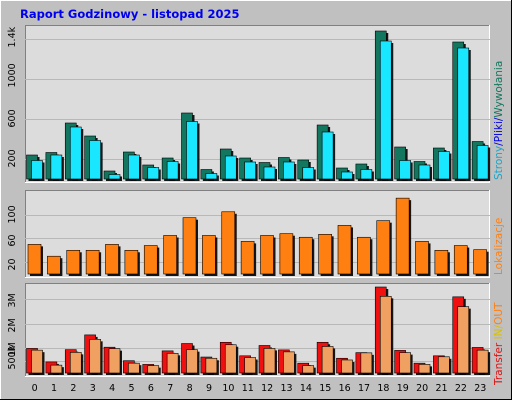 Image resolution: width=512 pixels, height=400 pixels. Describe the element at coordinates (12, 349) in the screenshot. I see `y-tick-label: 1M` at that location.